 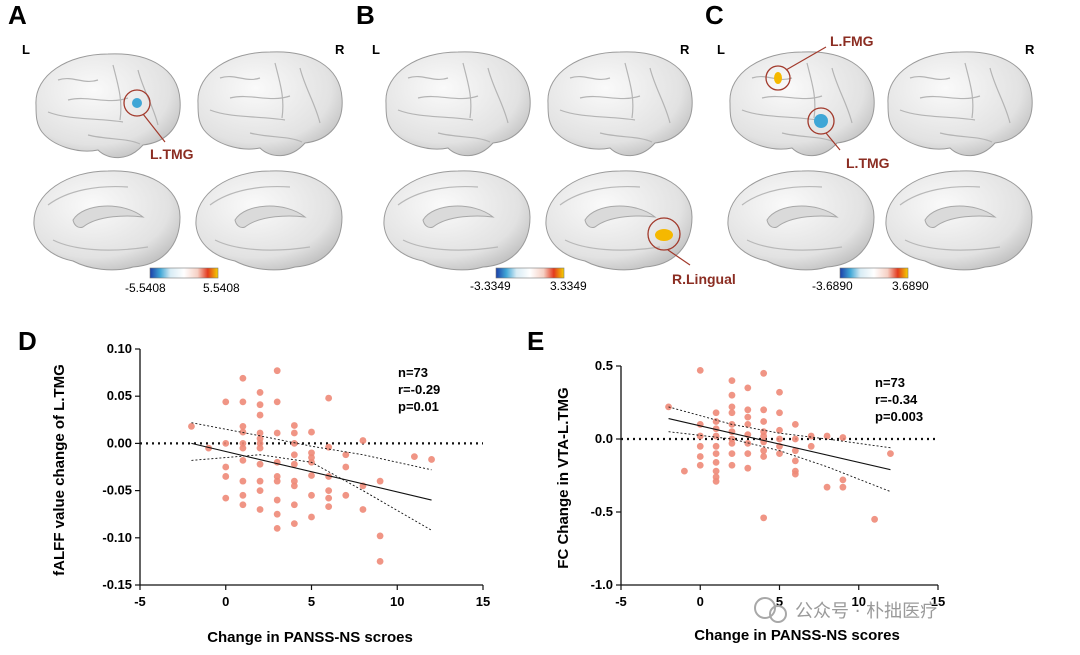 I want to click on panel-a: A L R L.TMG -5.5408 5.5408, so click(x=176, y=147).